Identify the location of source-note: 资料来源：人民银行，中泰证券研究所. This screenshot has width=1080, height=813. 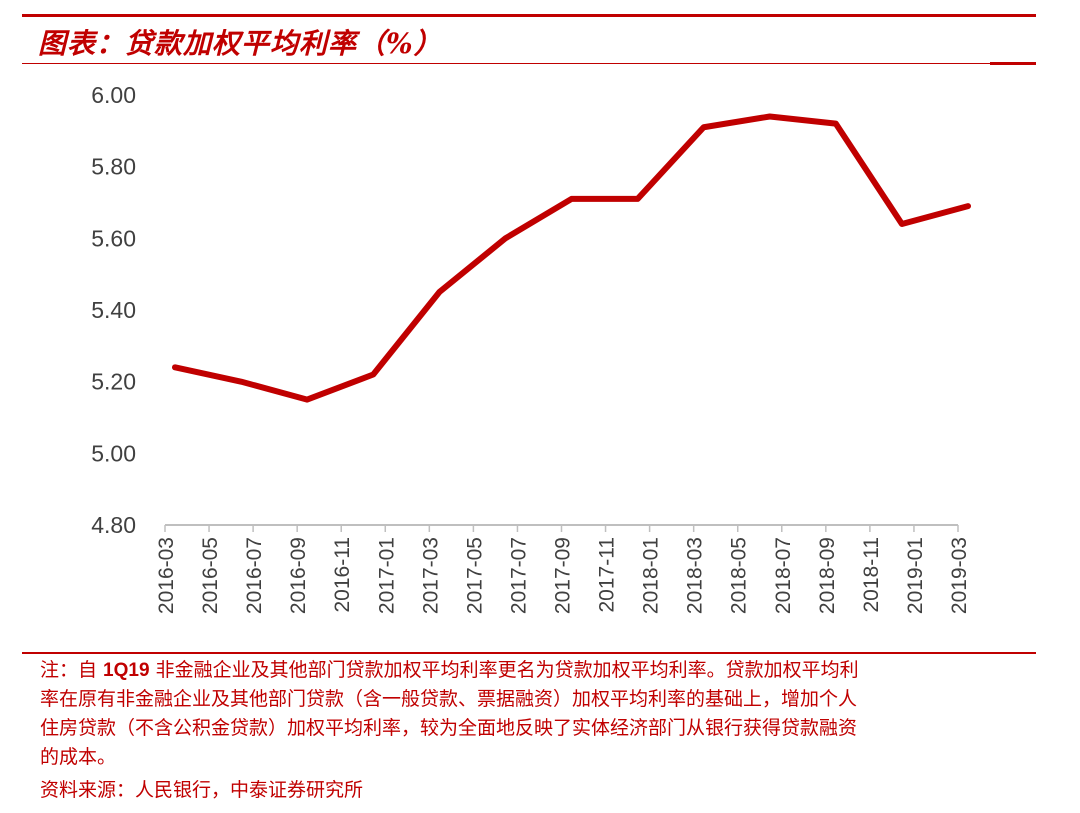
(202, 790).